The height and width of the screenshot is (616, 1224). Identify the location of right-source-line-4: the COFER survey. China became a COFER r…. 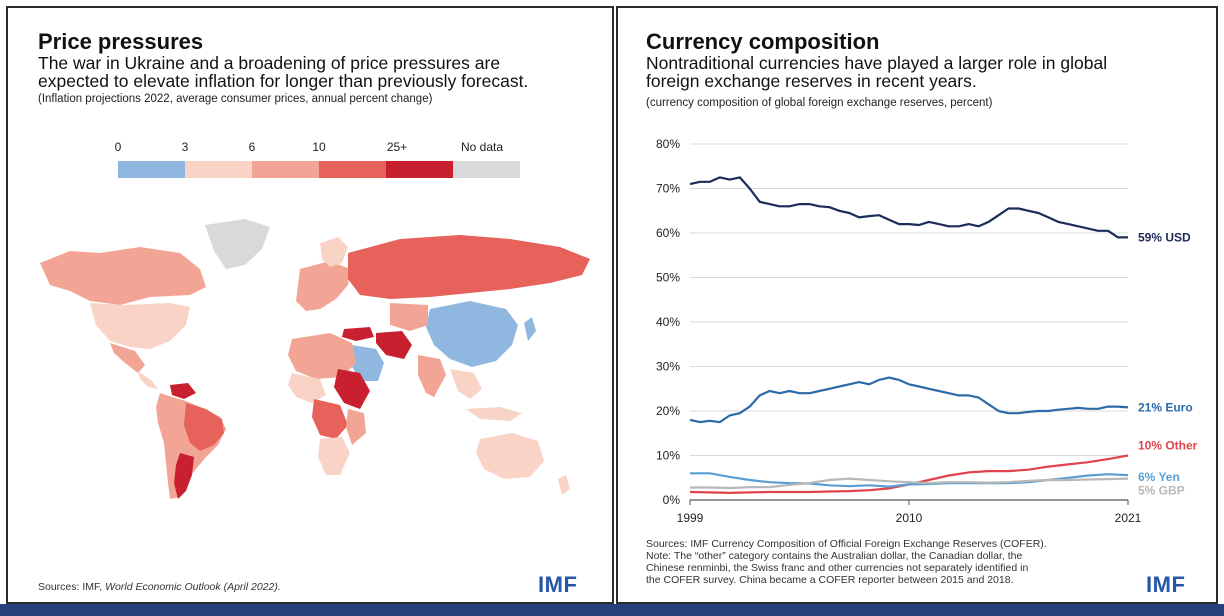
(830, 580).